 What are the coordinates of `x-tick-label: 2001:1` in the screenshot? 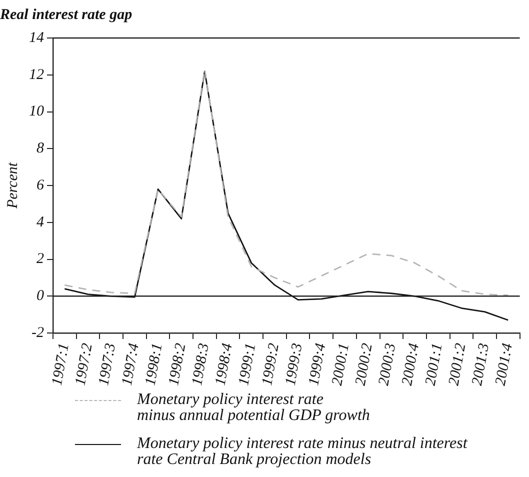 It's located at (434, 364).